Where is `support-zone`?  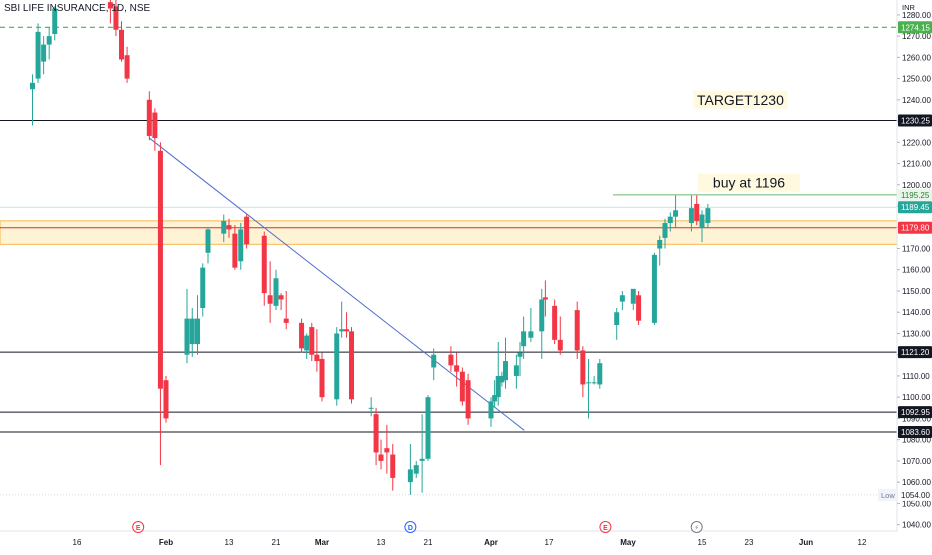 support-zone is located at coordinates (449, 232).